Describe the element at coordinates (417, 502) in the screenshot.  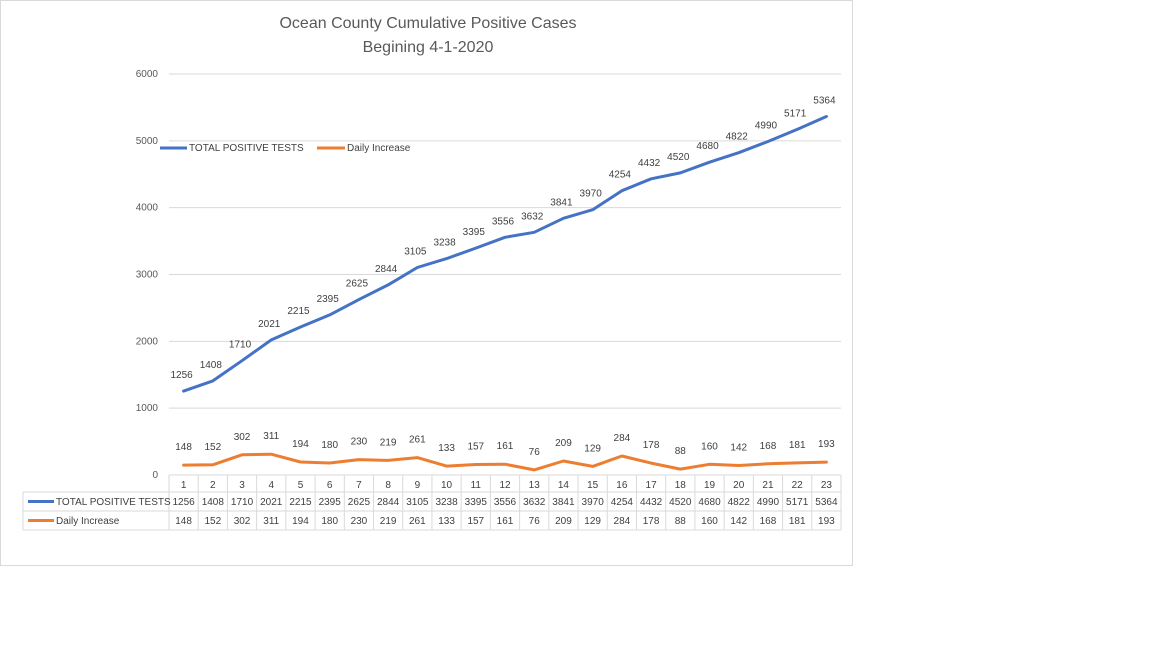
I see `table-cell: 3105` at that location.